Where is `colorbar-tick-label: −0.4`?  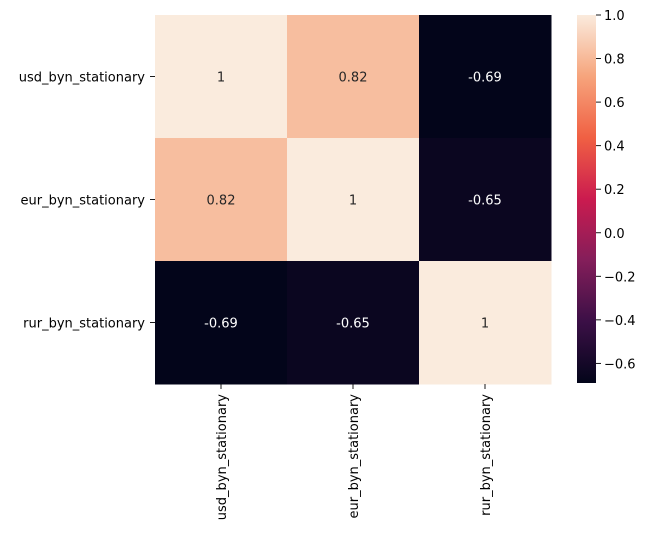
colorbar-tick-label: −0.4 is located at coordinates (620, 321).